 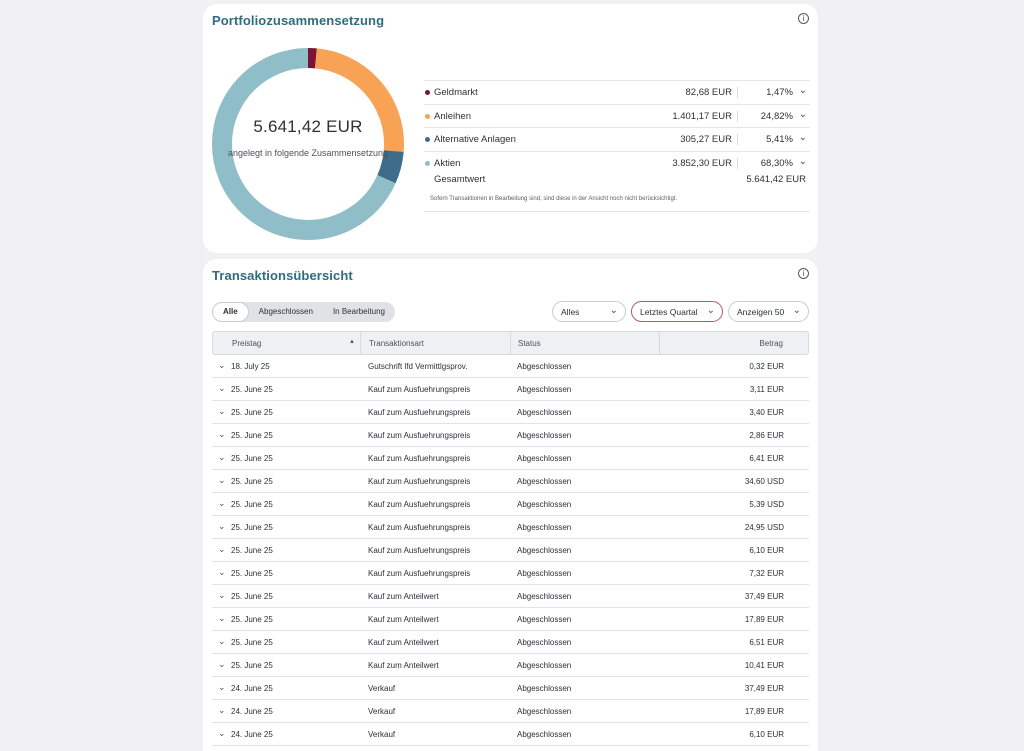 What do you see at coordinates (418, 366) in the screenshot?
I see `cell-type: Gutschrift lfd Vermittlgsprov.` at bounding box center [418, 366].